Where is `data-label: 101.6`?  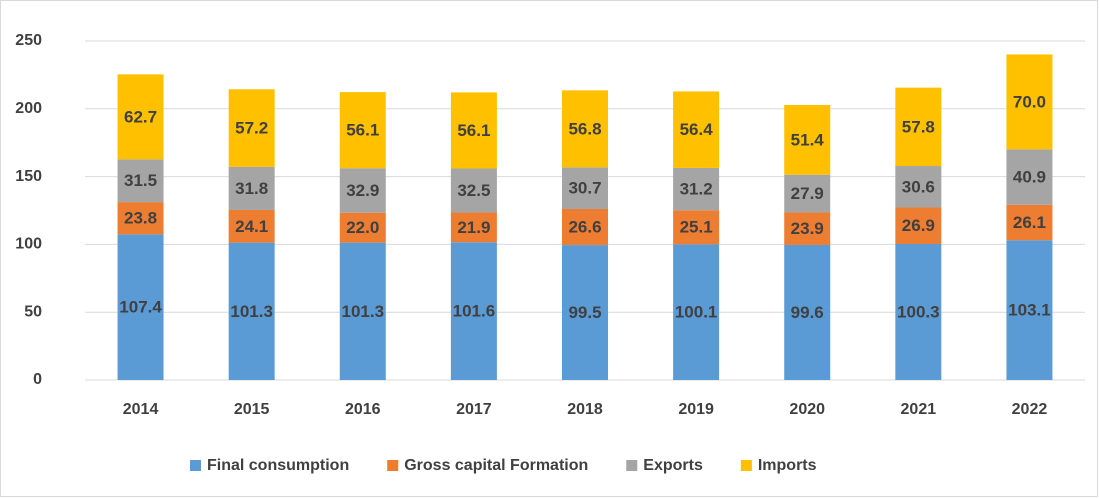
data-label: 101.6 is located at coordinates (474, 311).